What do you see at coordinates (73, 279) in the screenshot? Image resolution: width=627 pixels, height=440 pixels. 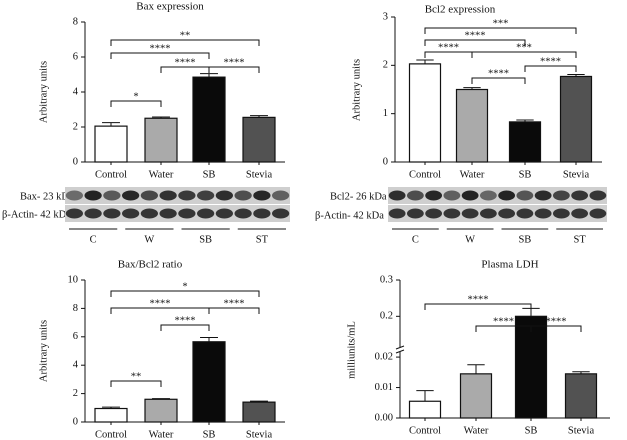 I see `y-tick-label: 10` at bounding box center [73, 279].